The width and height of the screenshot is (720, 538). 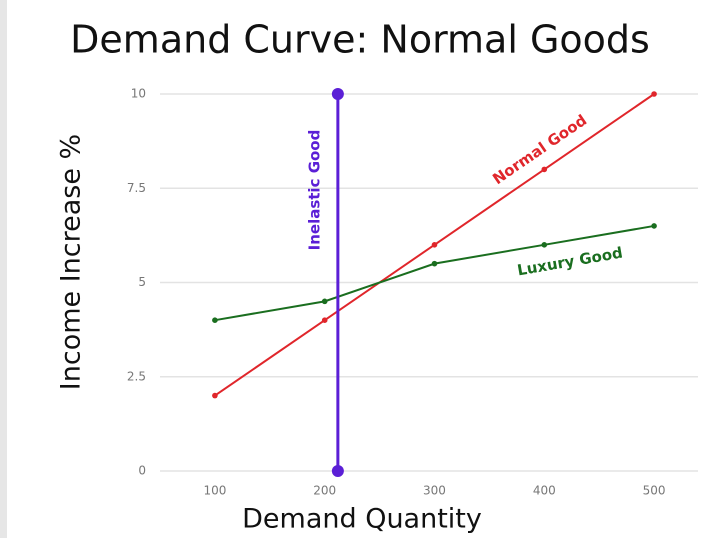 I want to click on x-tick-label: 100, so click(x=214, y=491).